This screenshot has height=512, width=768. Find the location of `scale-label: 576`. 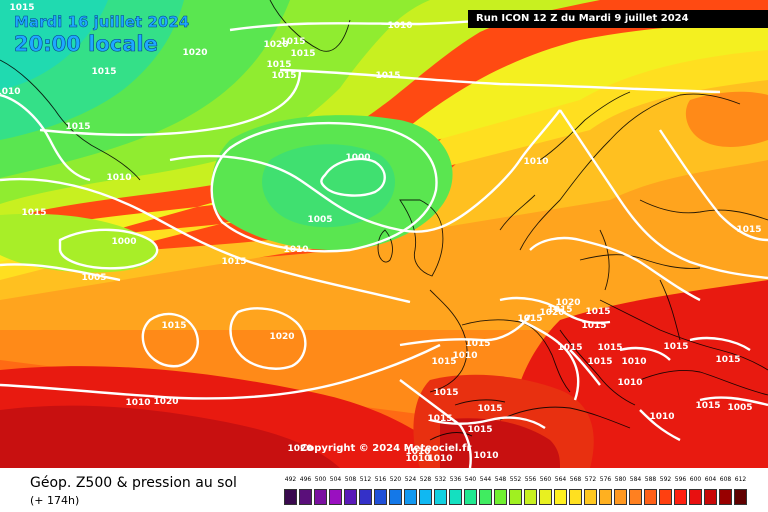

scale-label: 576 is located at coordinates (605, 479).